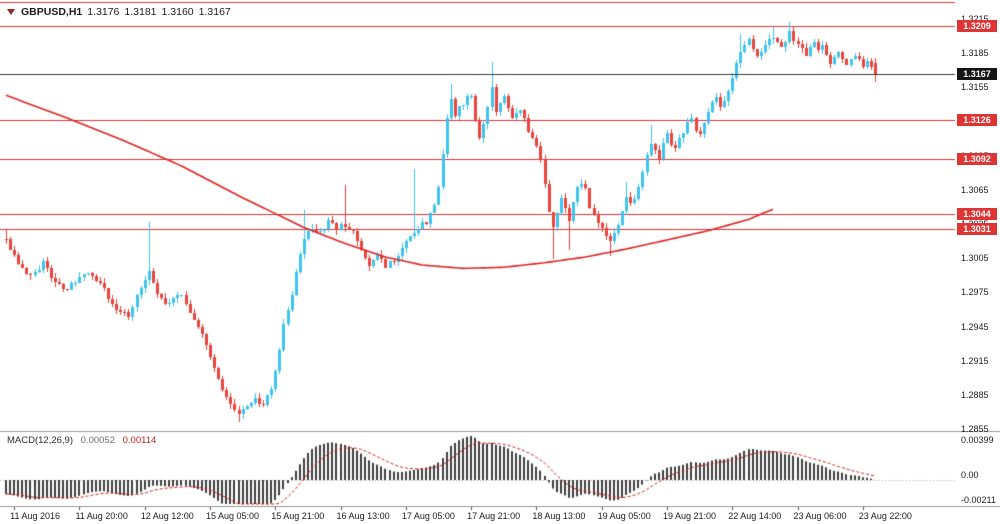 The image size is (1000, 524). Describe the element at coordinates (11, 12) in the screenshot. I see `chart-symbol-icon` at that location.